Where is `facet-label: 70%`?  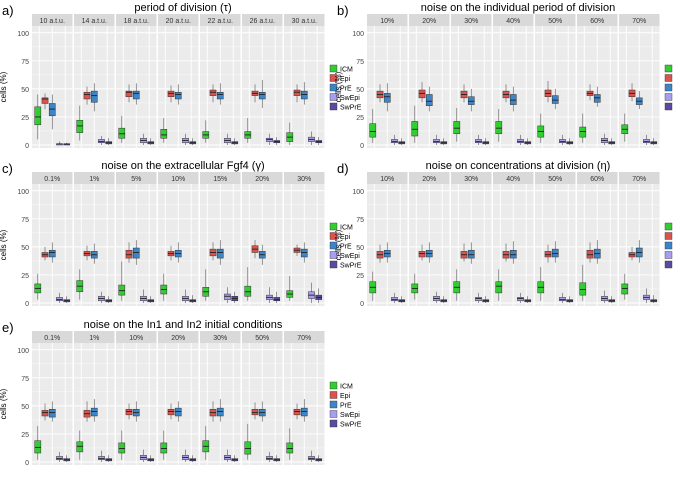 facet-label: 70% is located at coordinates (304, 338).